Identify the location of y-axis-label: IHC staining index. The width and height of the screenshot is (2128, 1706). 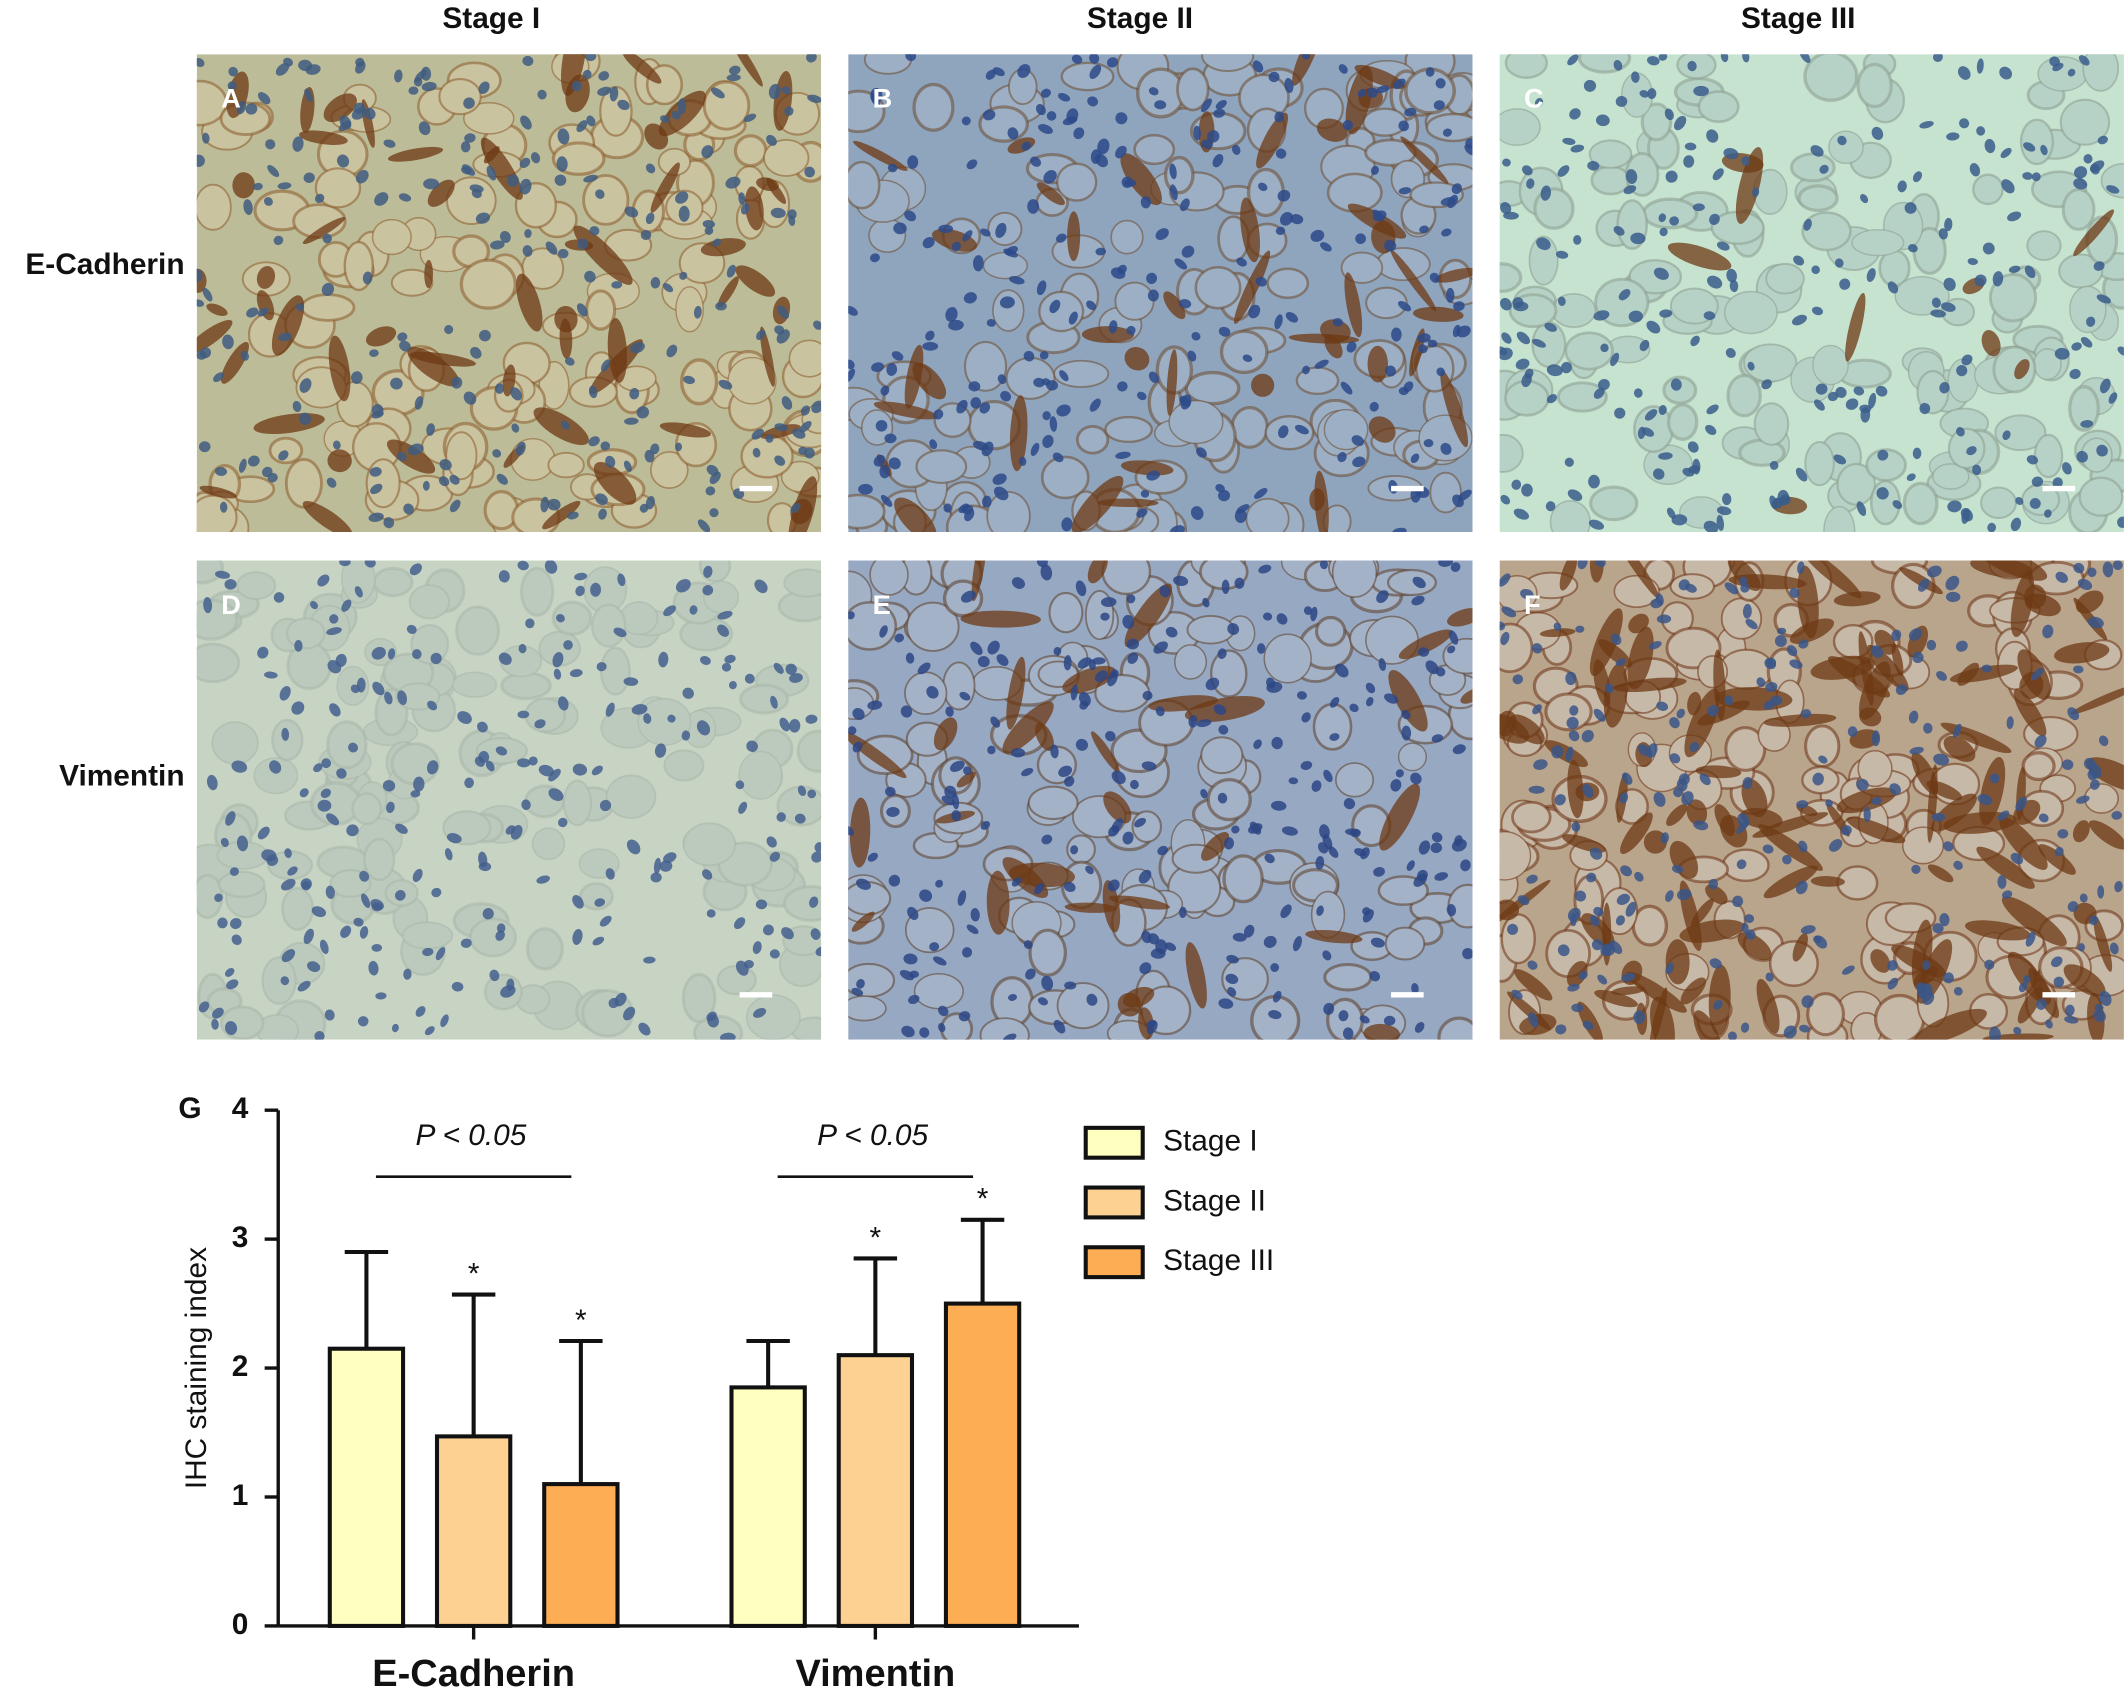
(196, 1368).